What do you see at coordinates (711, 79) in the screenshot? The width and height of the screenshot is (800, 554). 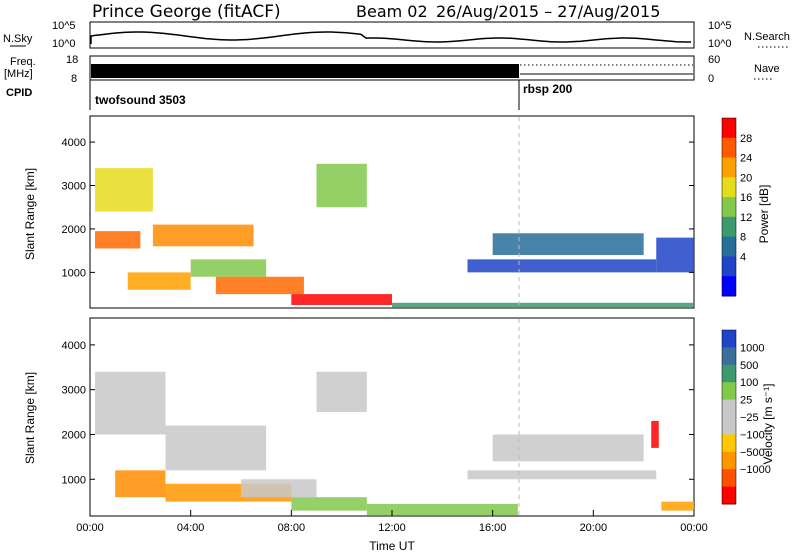 I see `nave-tick-bottom: 0` at bounding box center [711, 79].